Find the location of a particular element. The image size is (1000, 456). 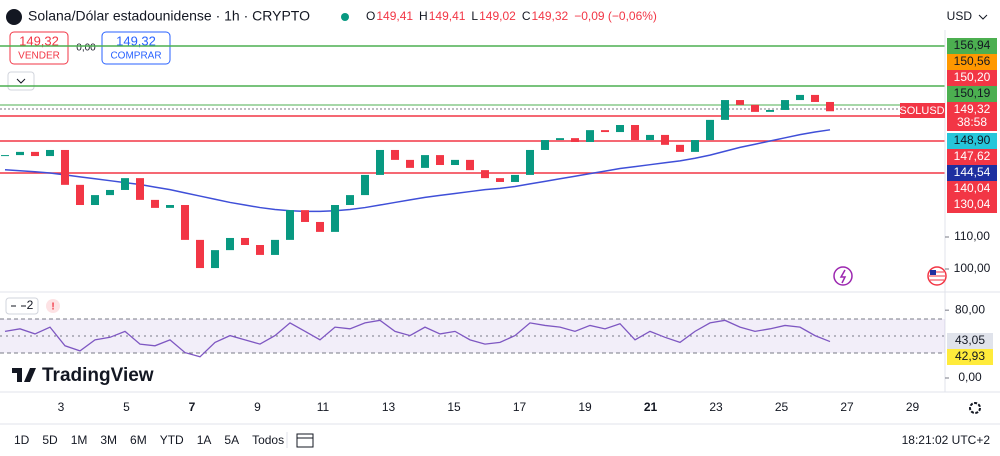

range-button: 1M is located at coordinates (79, 440).